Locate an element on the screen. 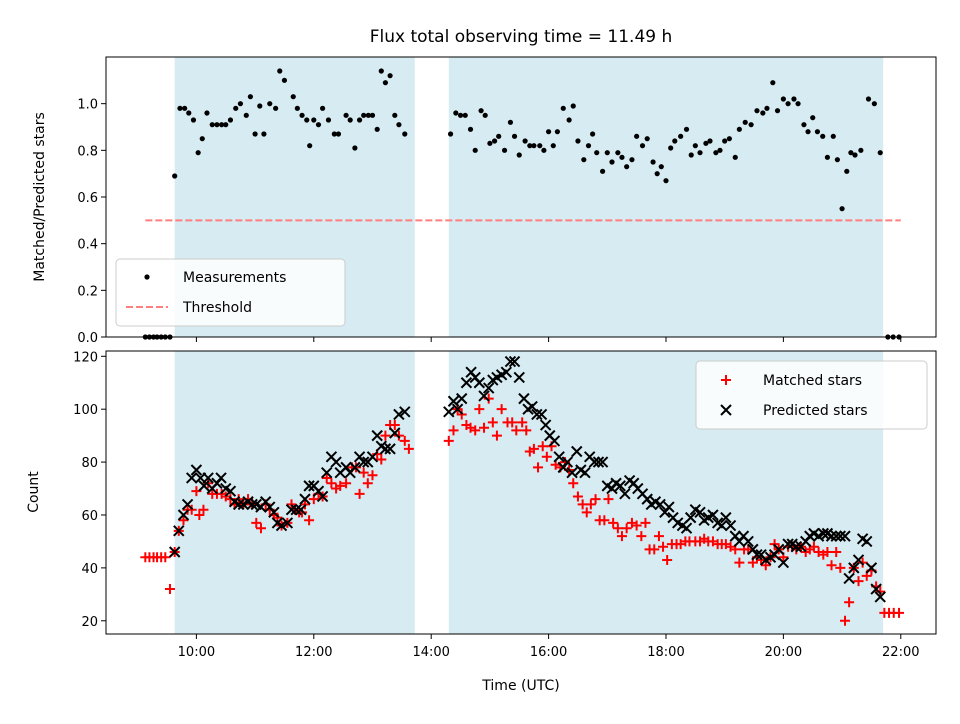  x-axis-label: Time (UTC) is located at coordinates (520, 686).